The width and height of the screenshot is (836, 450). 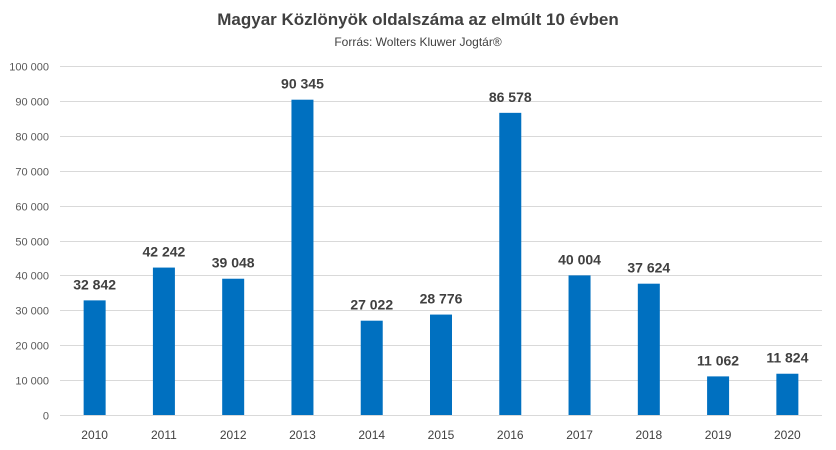 I want to click on x-tick-label: 2014, so click(x=371, y=435).